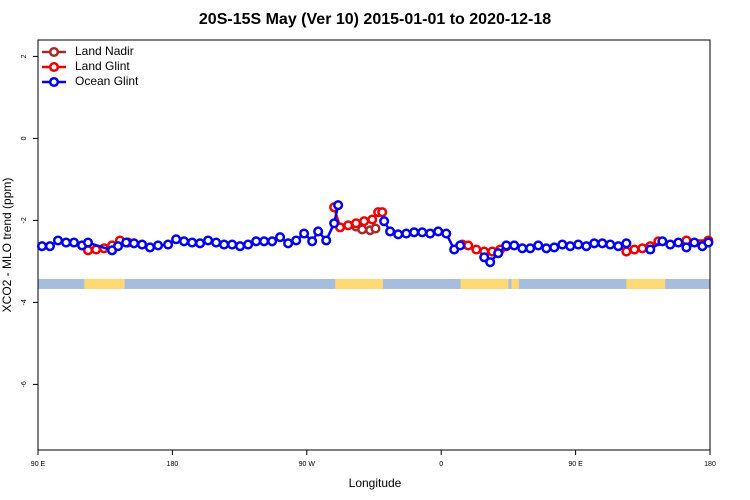  What do you see at coordinates (102, 66) in the screenshot?
I see `legend-label: Land Glint` at bounding box center [102, 66].